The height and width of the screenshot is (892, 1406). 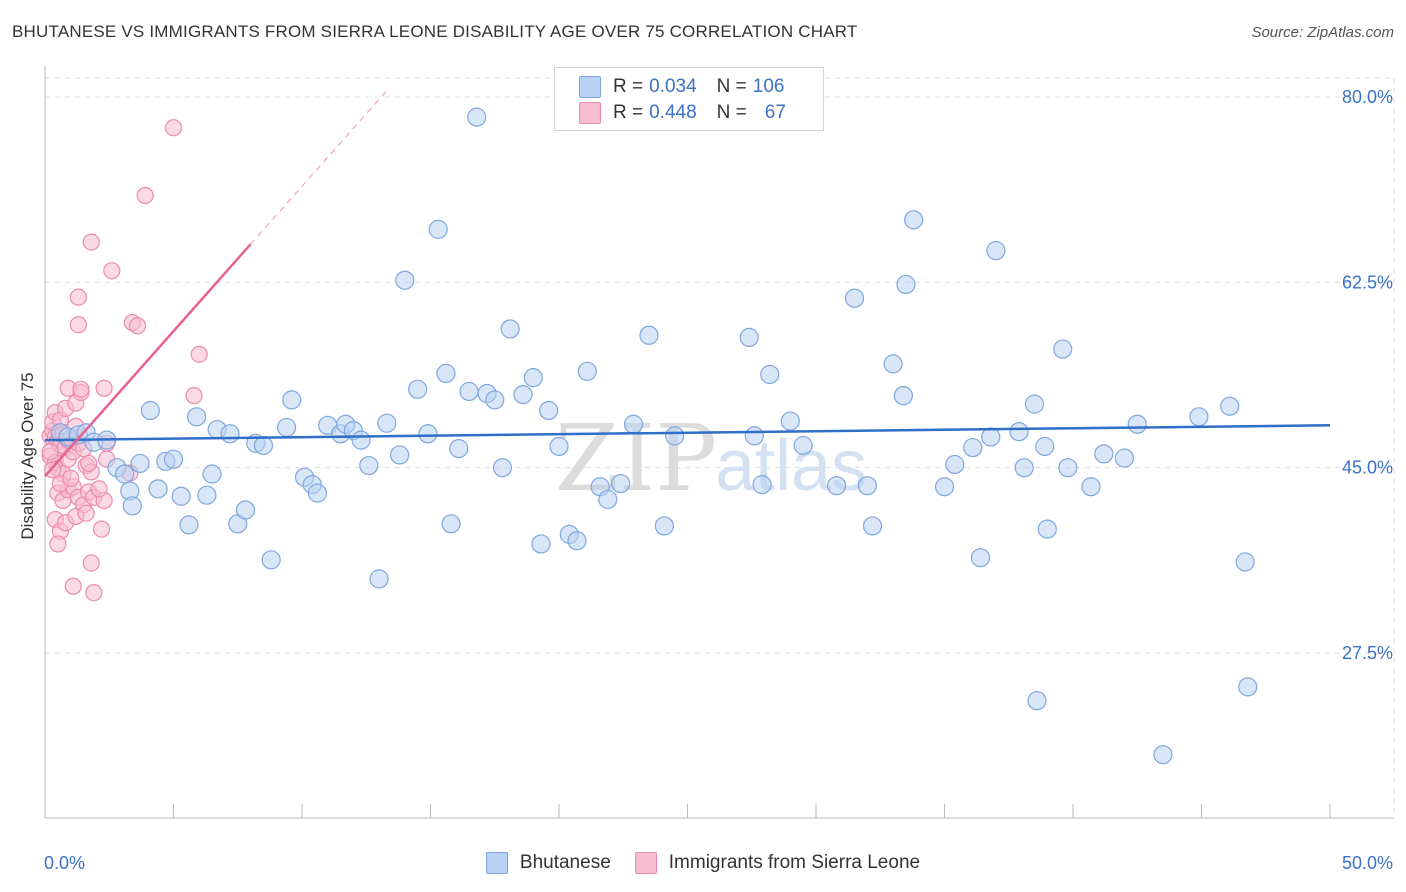 What do you see at coordinates (496, 863) in the screenshot?
I see `bhutanese-swatch` at bounding box center [496, 863].